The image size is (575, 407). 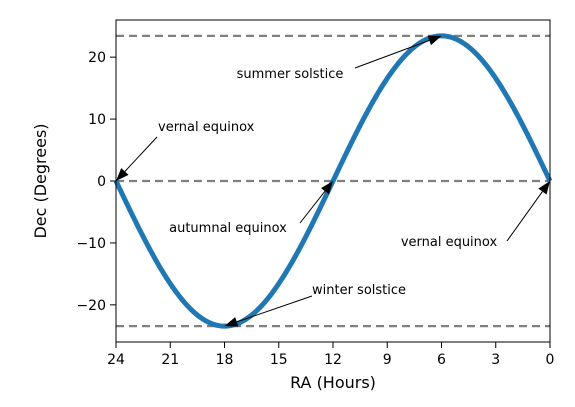 I want to click on y-tick-label: −10, so click(x=91, y=244).